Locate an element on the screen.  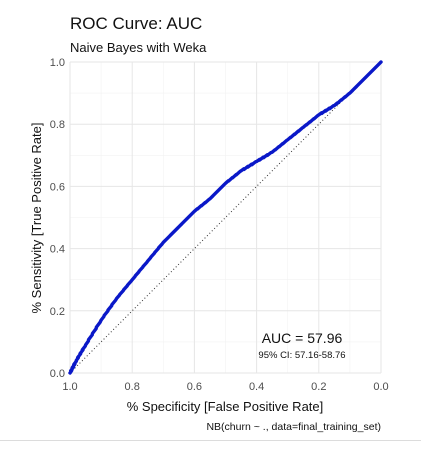
x-tick-label: 0.6 is located at coordinates (194, 387).